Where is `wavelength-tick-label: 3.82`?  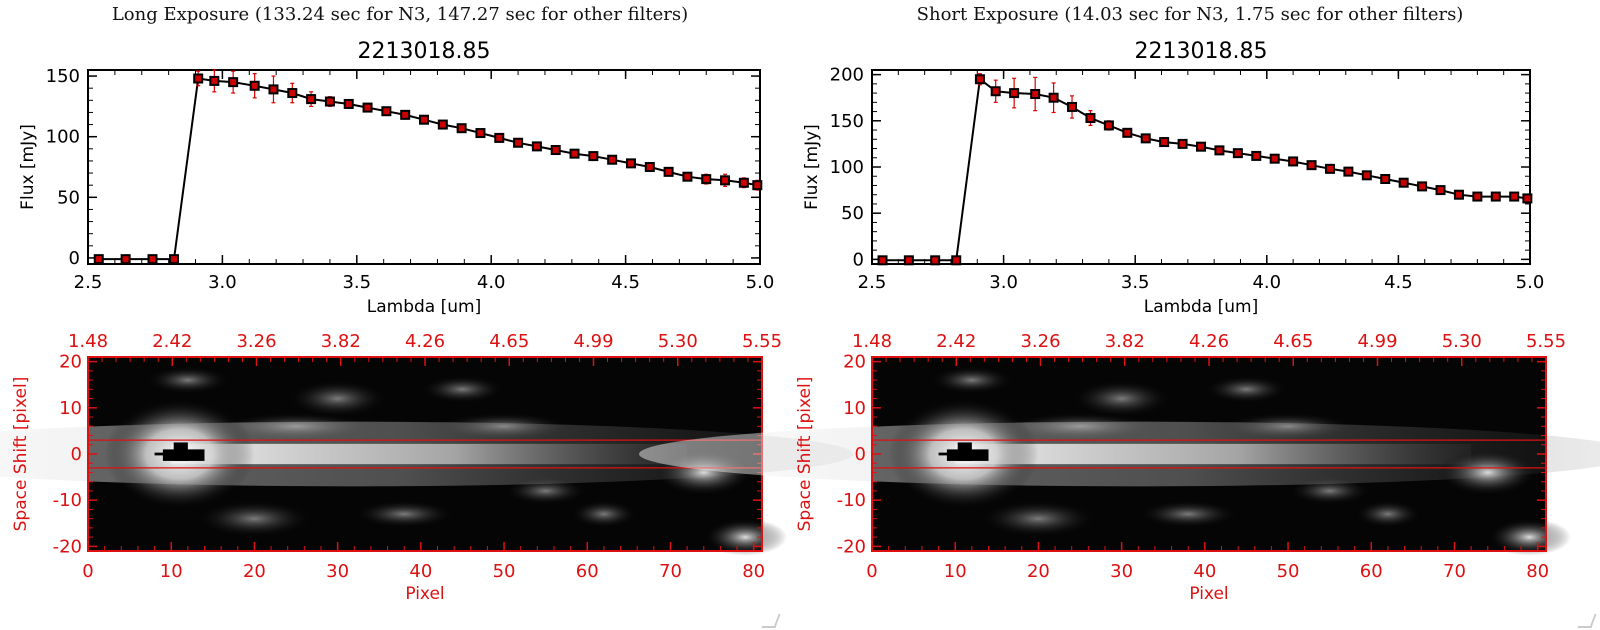
wavelength-tick-label: 3.82 is located at coordinates (1125, 341).